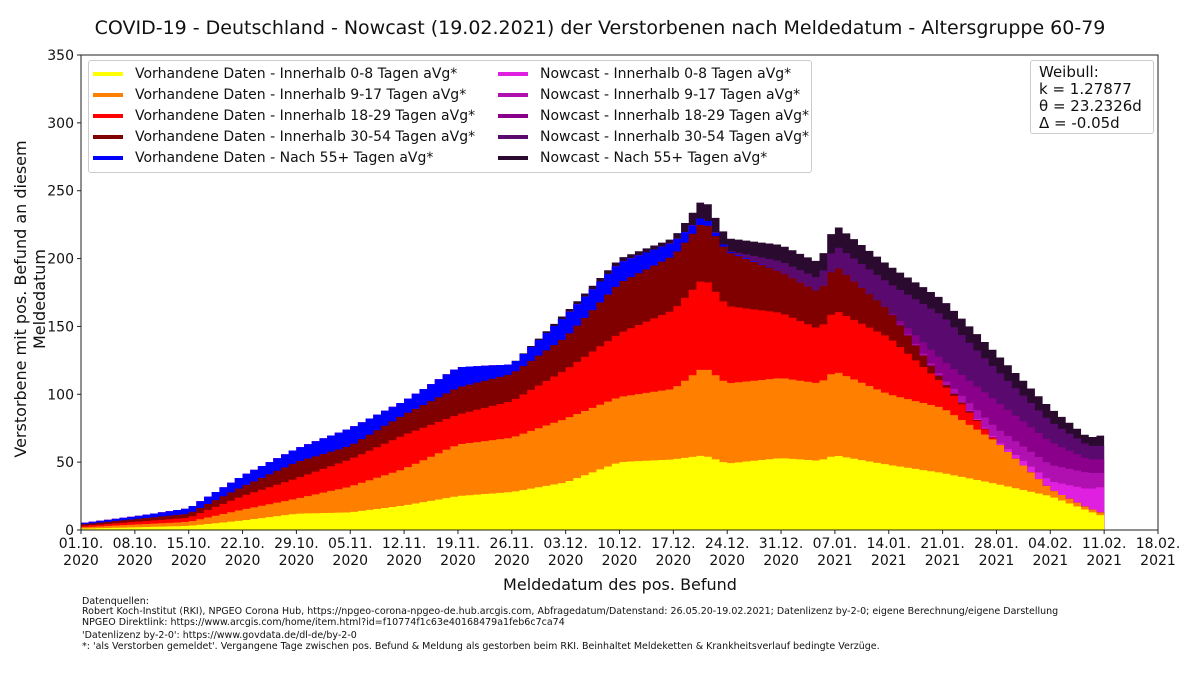 This screenshot has height=675, width=1200. What do you see at coordinates (670, 94) in the screenshot?
I see `legend-label: Nowcast - Innerhalb 9-17 Tagen aVg*` at bounding box center [670, 94].